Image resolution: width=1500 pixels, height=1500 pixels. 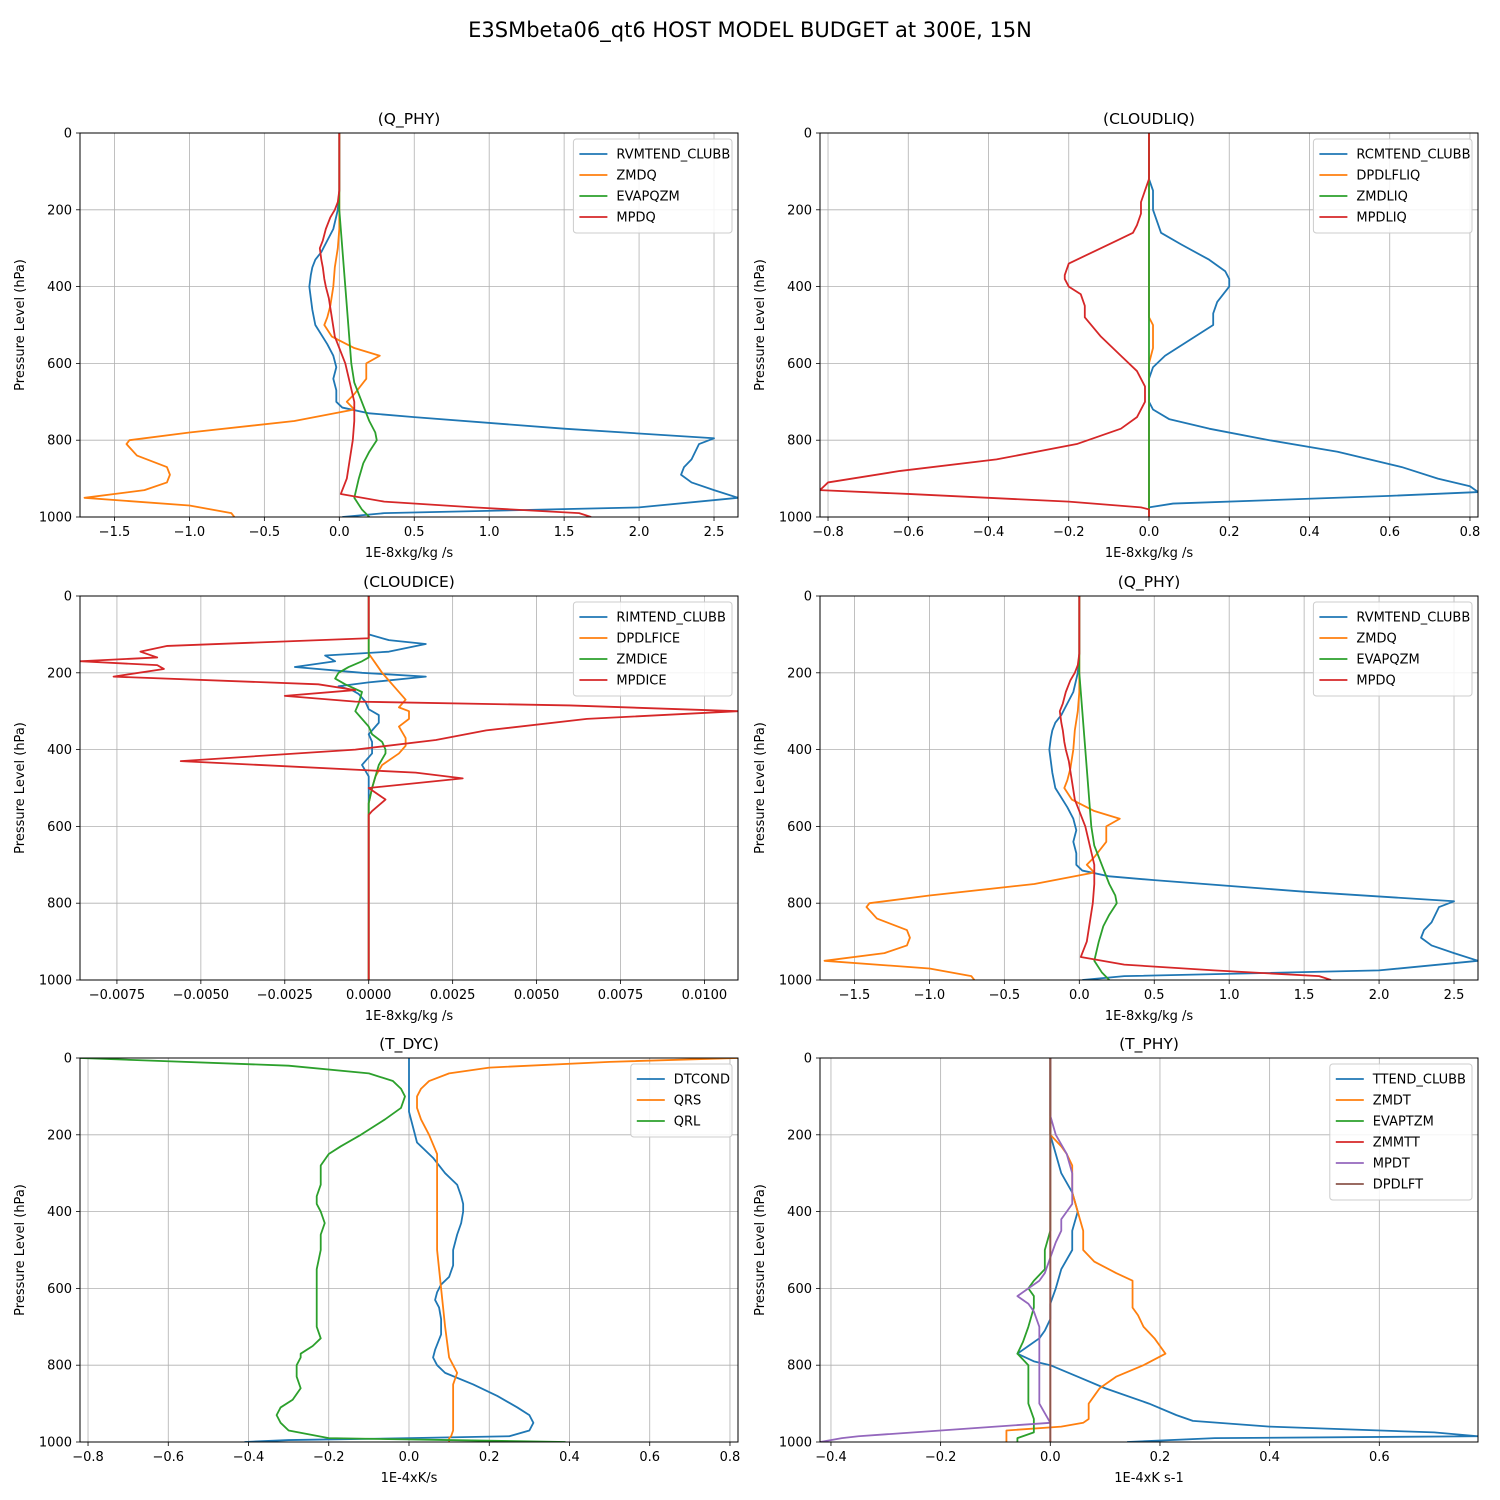 What do you see at coordinates (1149, 553) in the screenshot?
I see `x-axis-label: 1E-8xkg/kg /s` at bounding box center [1149, 553].